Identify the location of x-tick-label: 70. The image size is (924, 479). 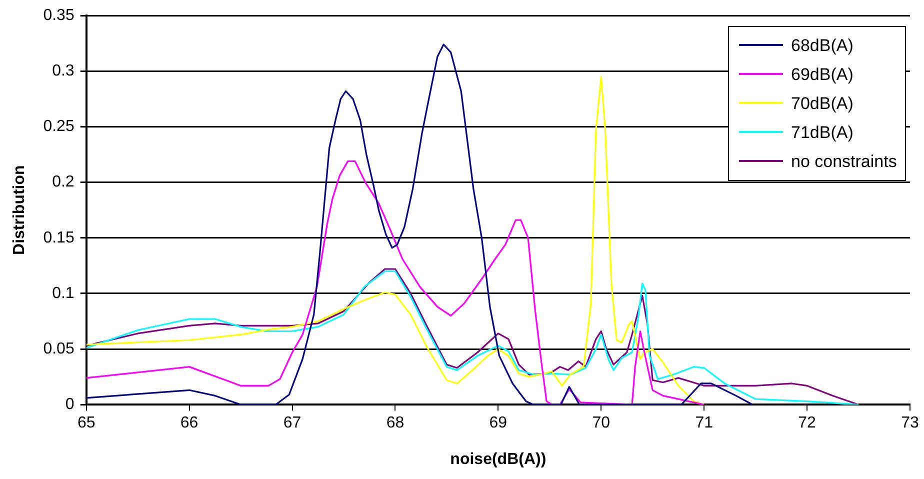
(601, 423).